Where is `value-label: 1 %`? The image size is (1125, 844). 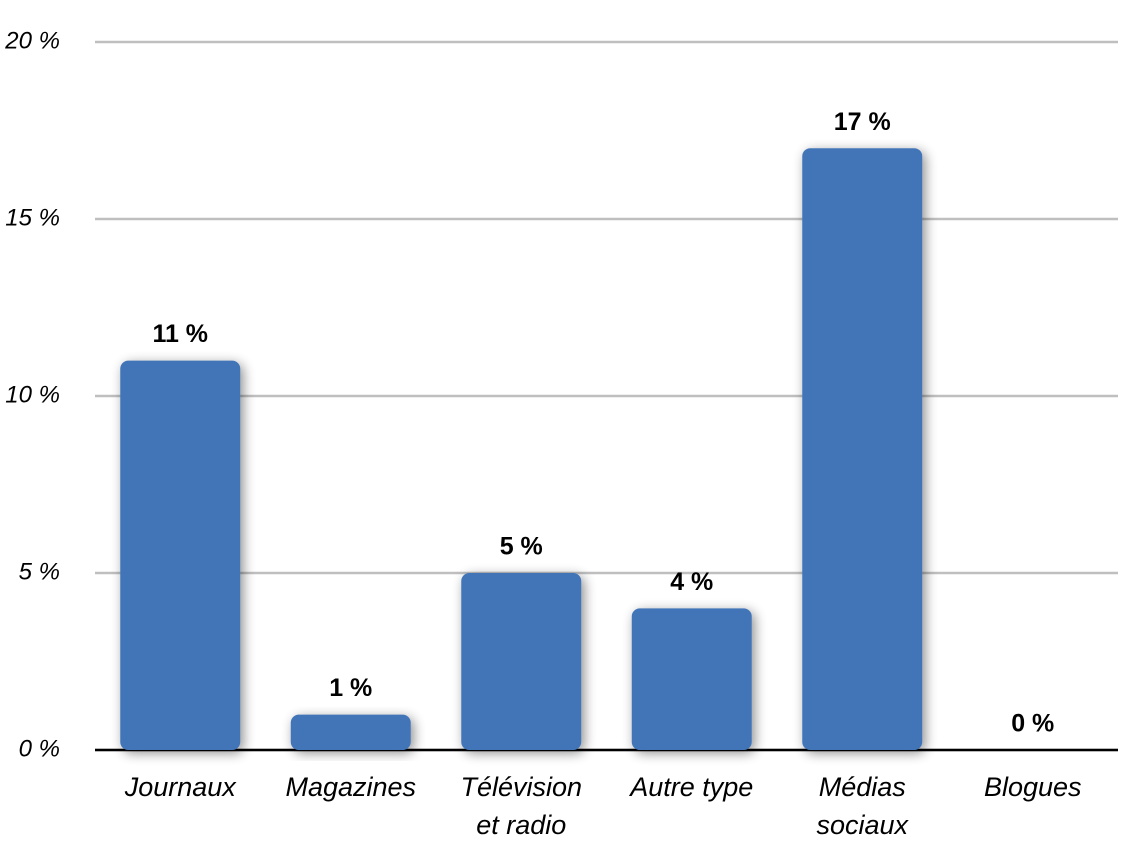 value-label: 1 % is located at coordinates (350, 688).